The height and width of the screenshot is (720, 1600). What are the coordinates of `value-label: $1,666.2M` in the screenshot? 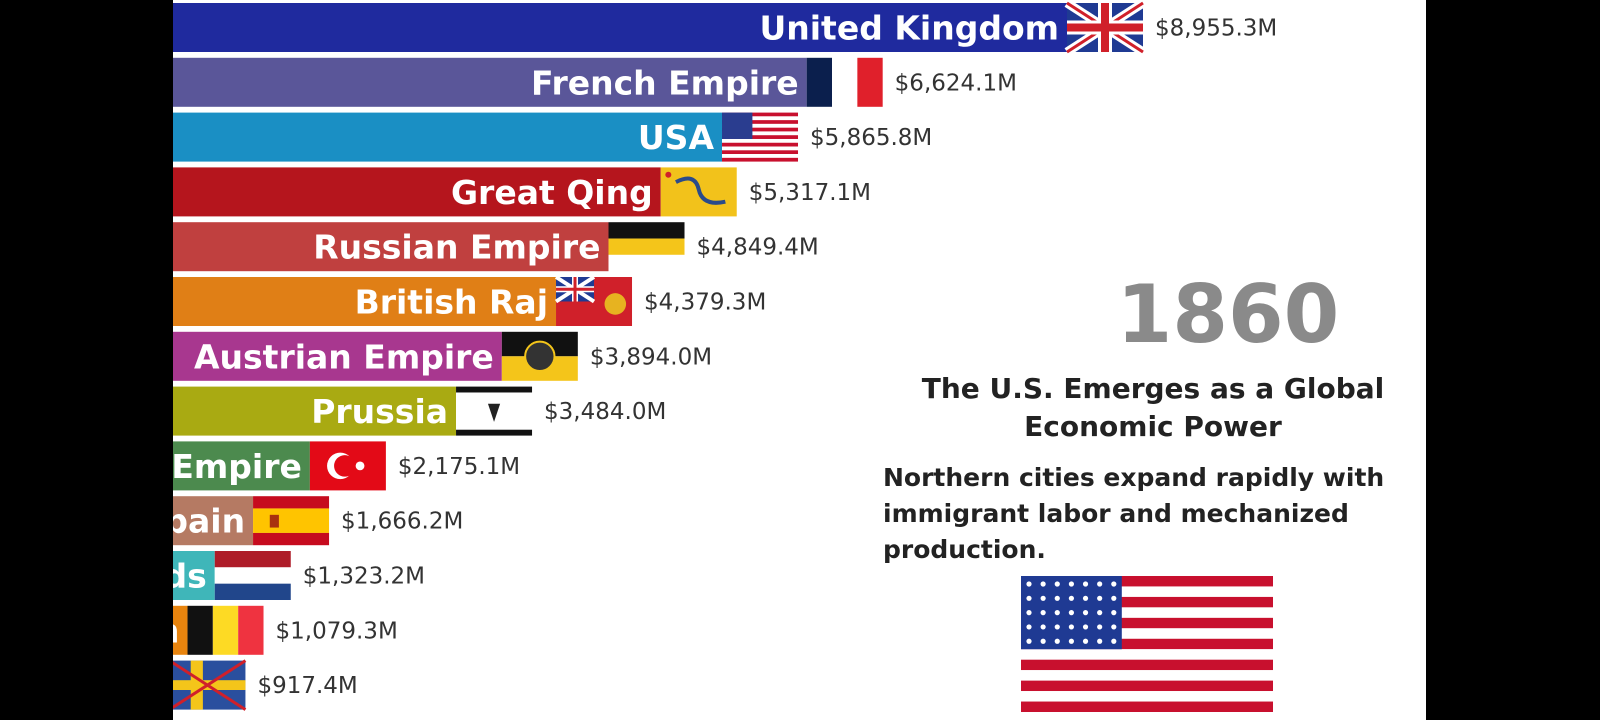 It's located at (402, 522).